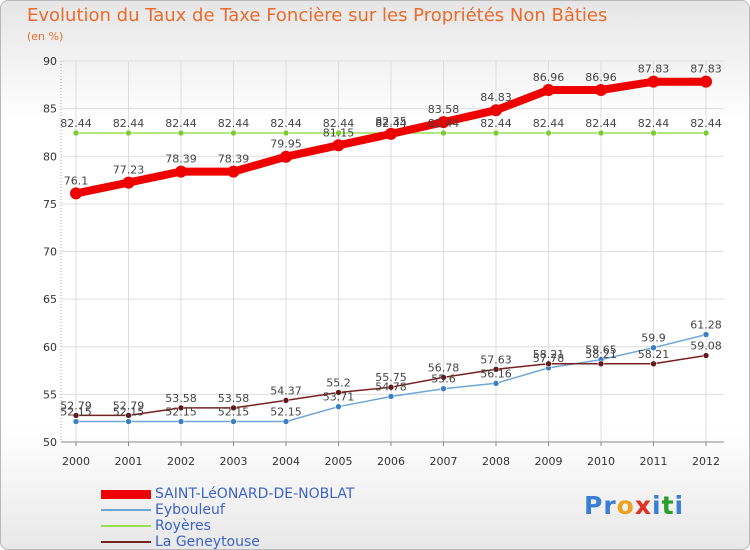 The height and width of the screenshot is (550, 750). What do you see at coordinates (706, 461) in the screenshot?
I see `x-tick-label: 2012` at bounding box center [706, 461].